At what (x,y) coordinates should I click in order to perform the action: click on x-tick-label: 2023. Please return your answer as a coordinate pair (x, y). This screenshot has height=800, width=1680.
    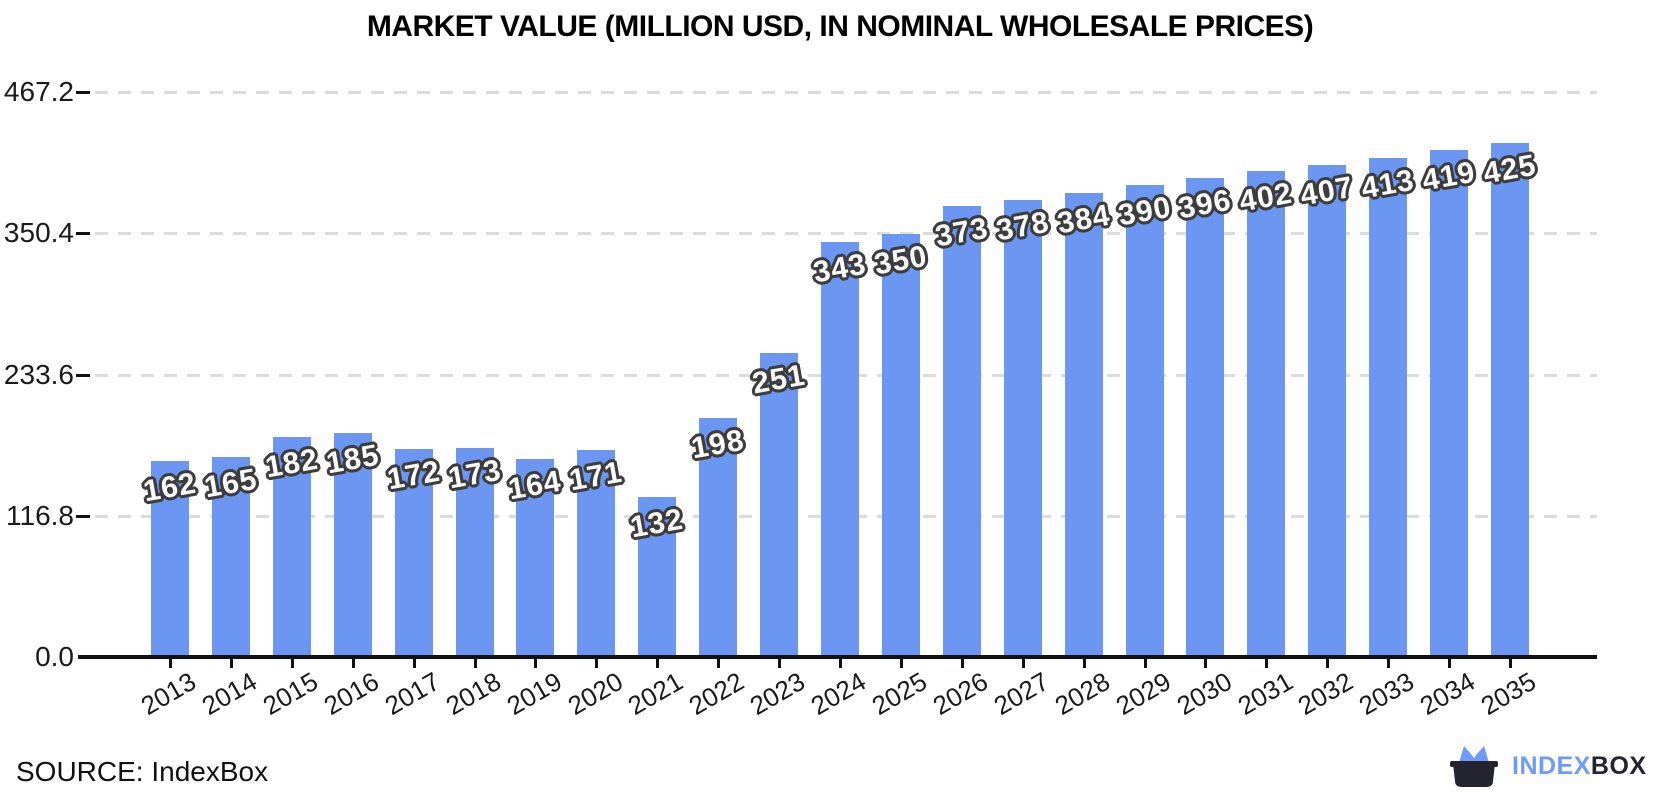
    Looking at the image, I should click on (778, 693).